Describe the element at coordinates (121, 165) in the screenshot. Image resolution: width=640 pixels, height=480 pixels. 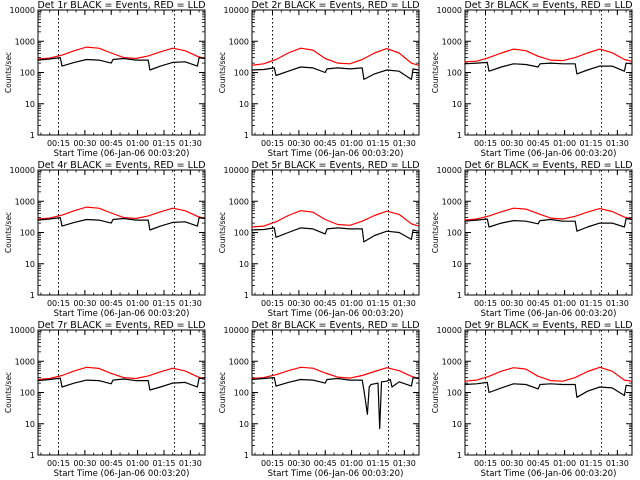
I see `chart-title: Det 4r BLACK = Events, RED = LLD` at that location.